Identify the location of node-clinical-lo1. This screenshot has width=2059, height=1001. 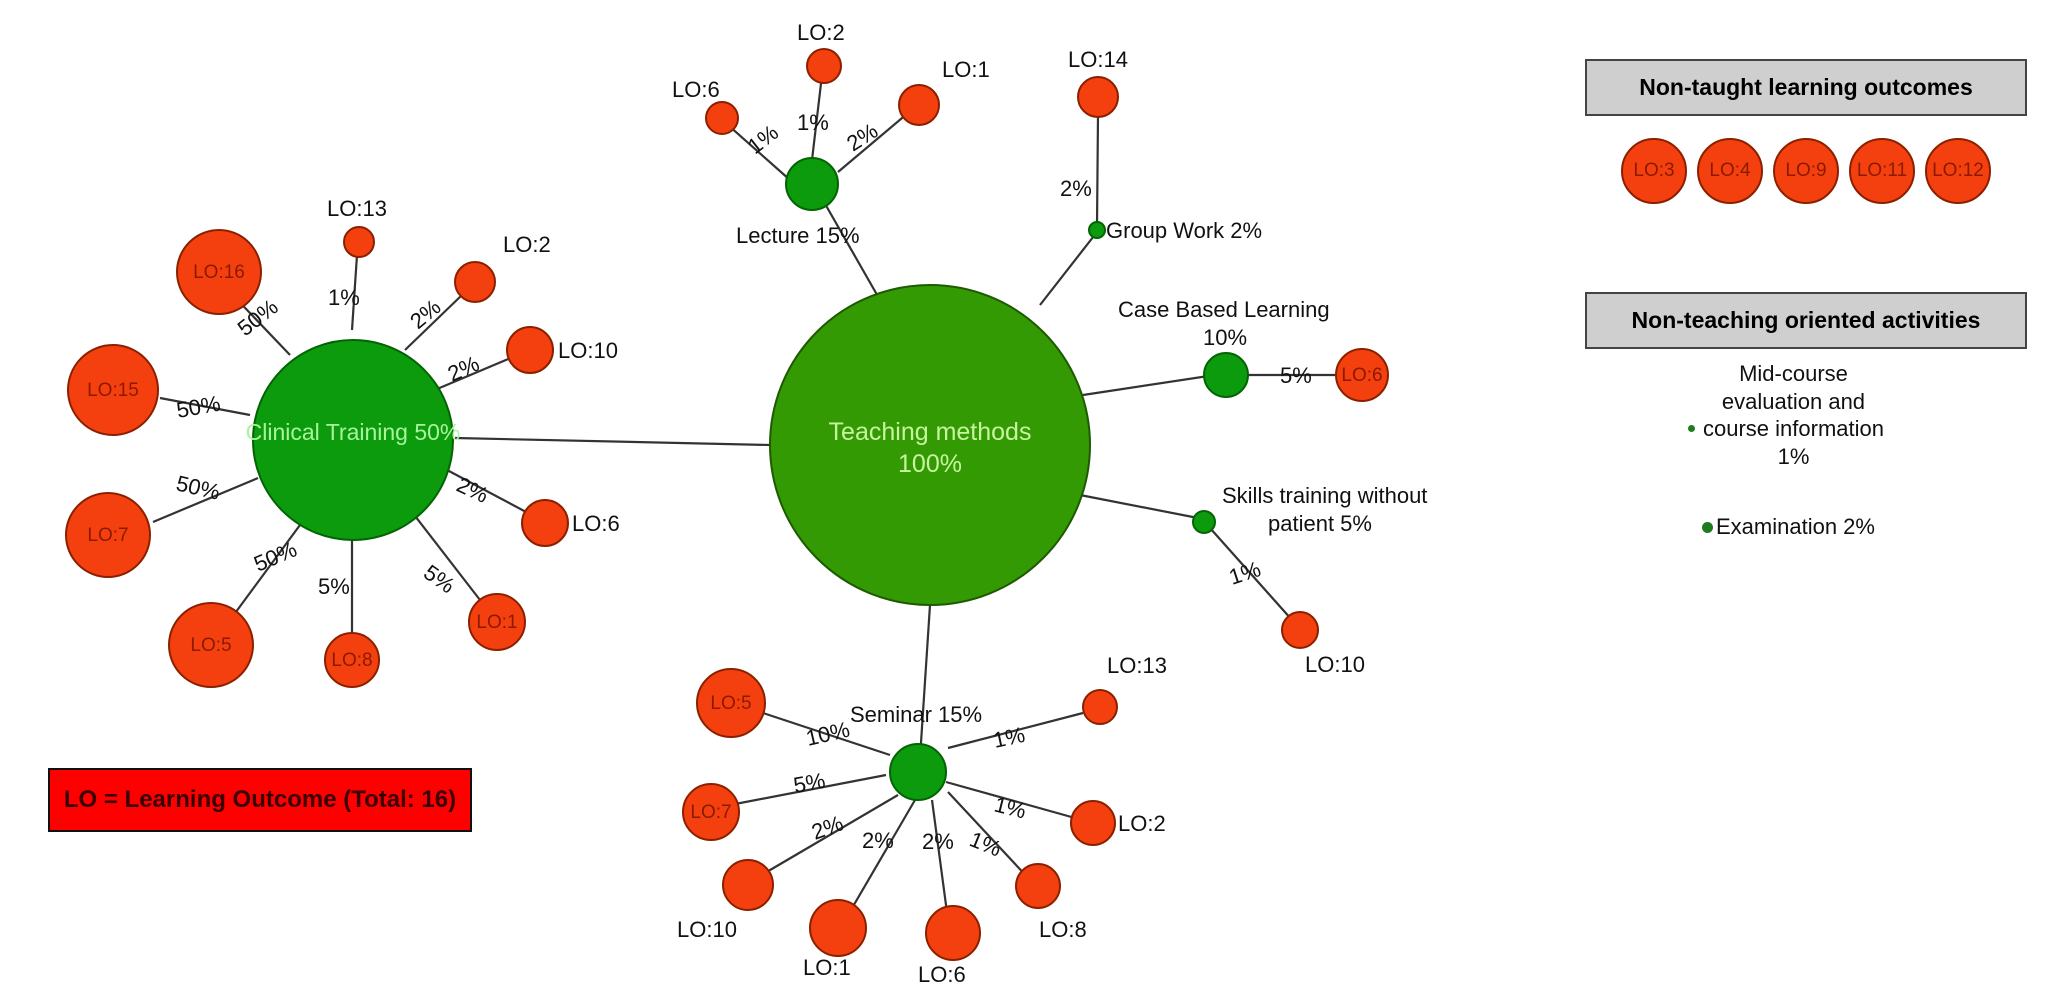
(497, 622).